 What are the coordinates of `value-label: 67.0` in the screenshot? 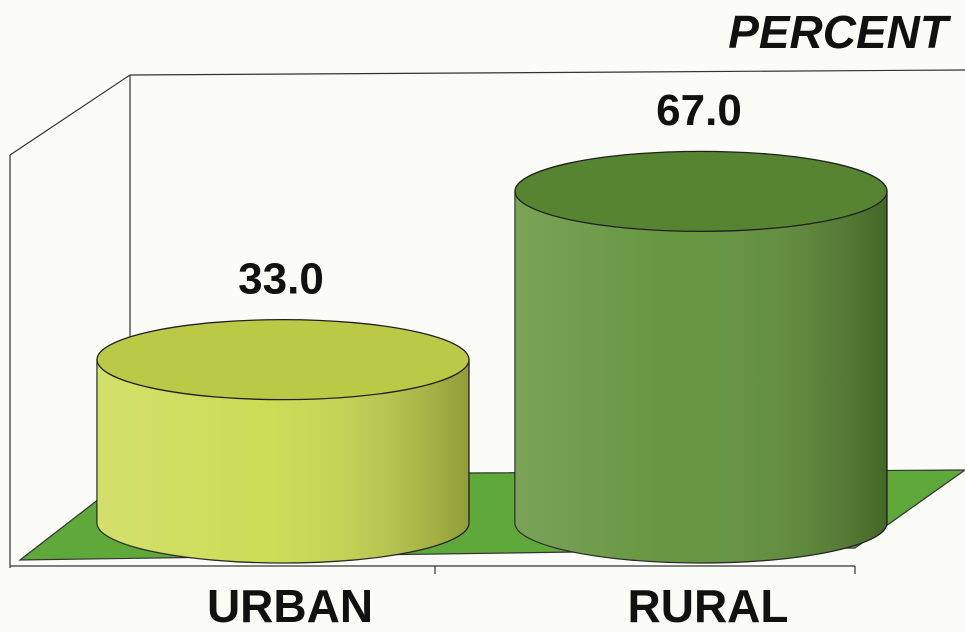 It's located at (699, 110).